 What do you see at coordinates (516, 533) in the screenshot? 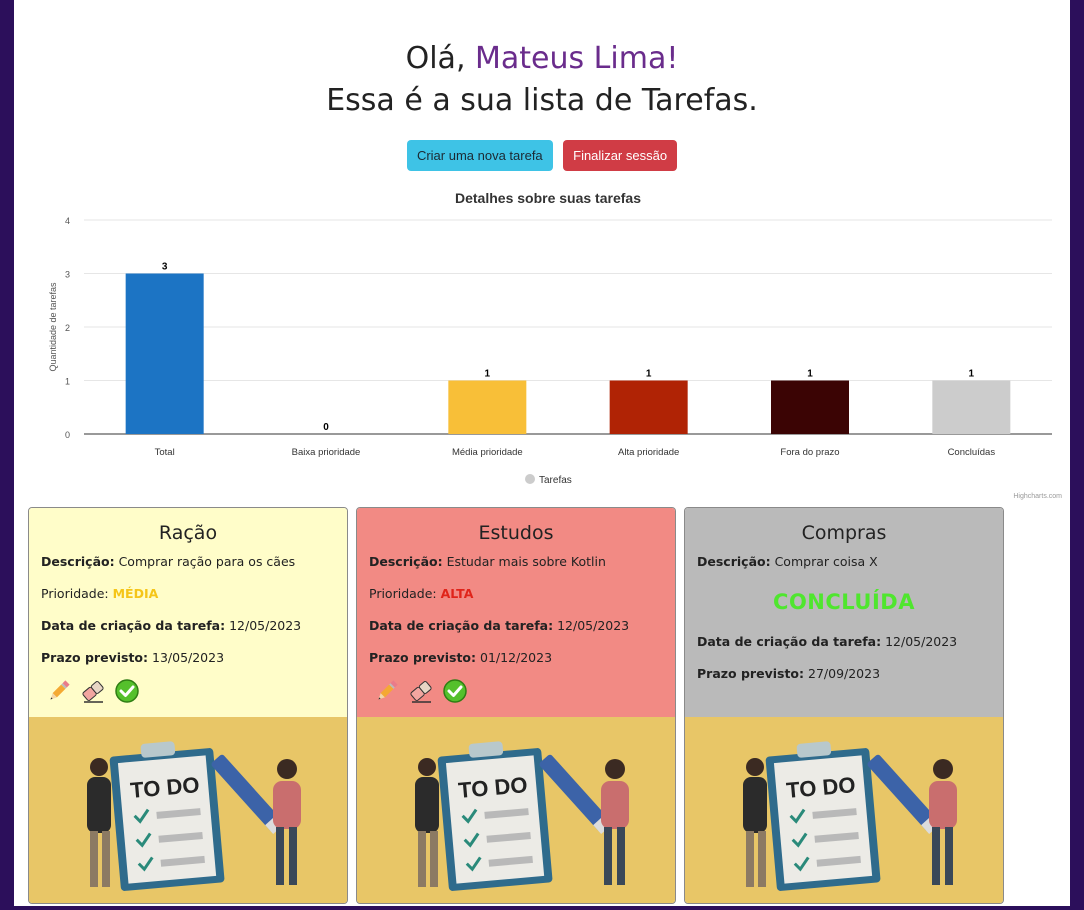
I see `task-title: Estudos` at bounding box center [516, 533].